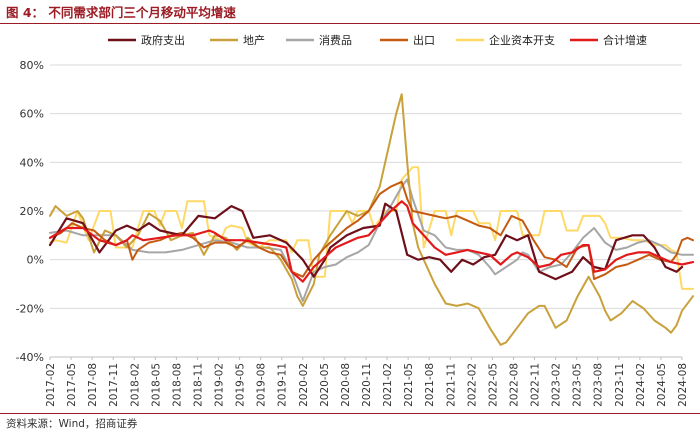 Image resolution: width=700 pixels, height=433 pixels. Describe the element at coordinates (388, 385) in the screenshot. I see `x-tick-label: 2021-02` at that location.